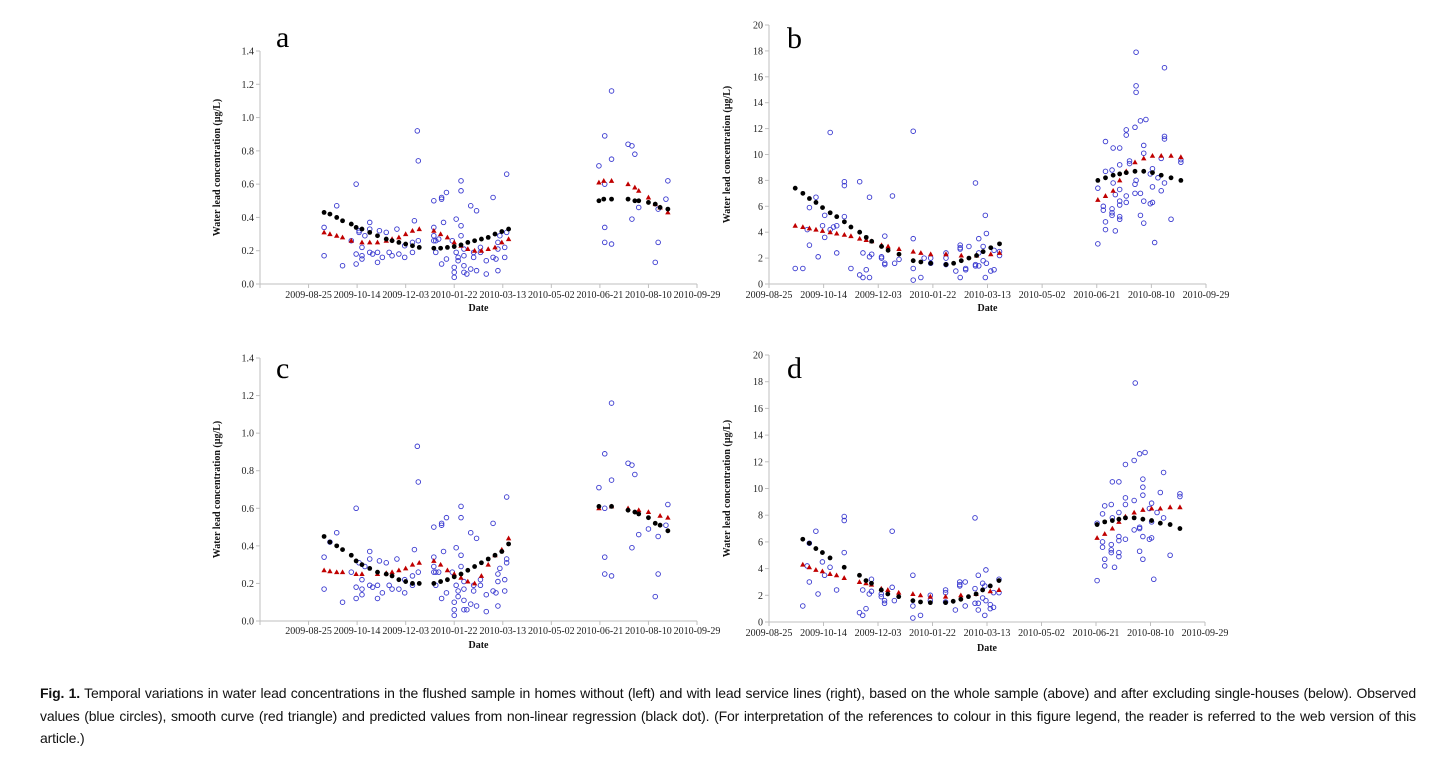 This screenshot has width=1436, height=759. What do you see at coordinates (760, 569) in the screenshot?
I see `y-tick-label: 4` at bounding box center [760, 569].